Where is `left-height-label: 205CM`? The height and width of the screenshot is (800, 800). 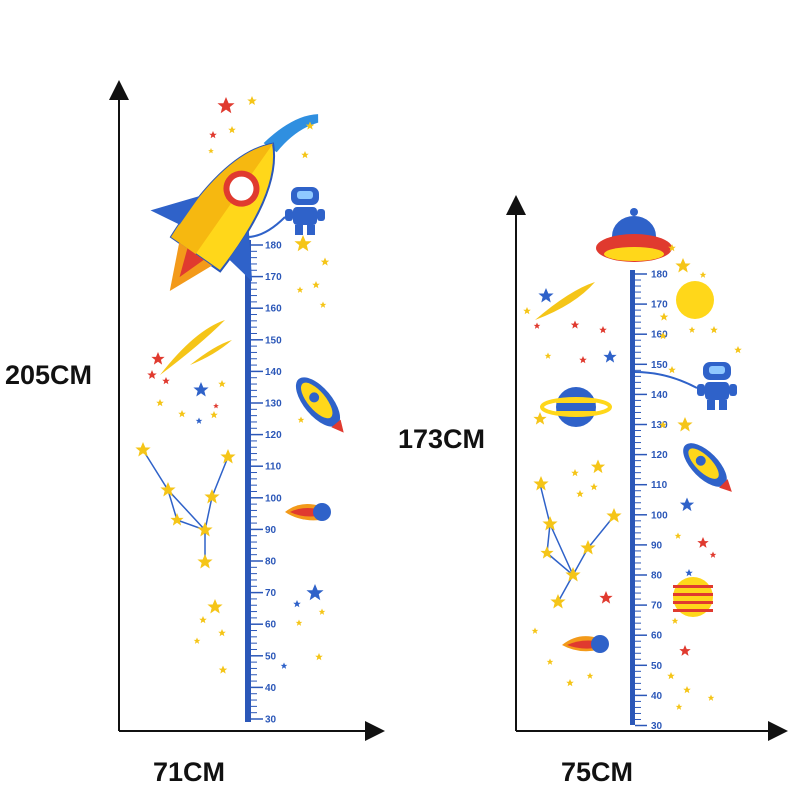 left-height-label: 205CM is located at coordinates (49, 375).